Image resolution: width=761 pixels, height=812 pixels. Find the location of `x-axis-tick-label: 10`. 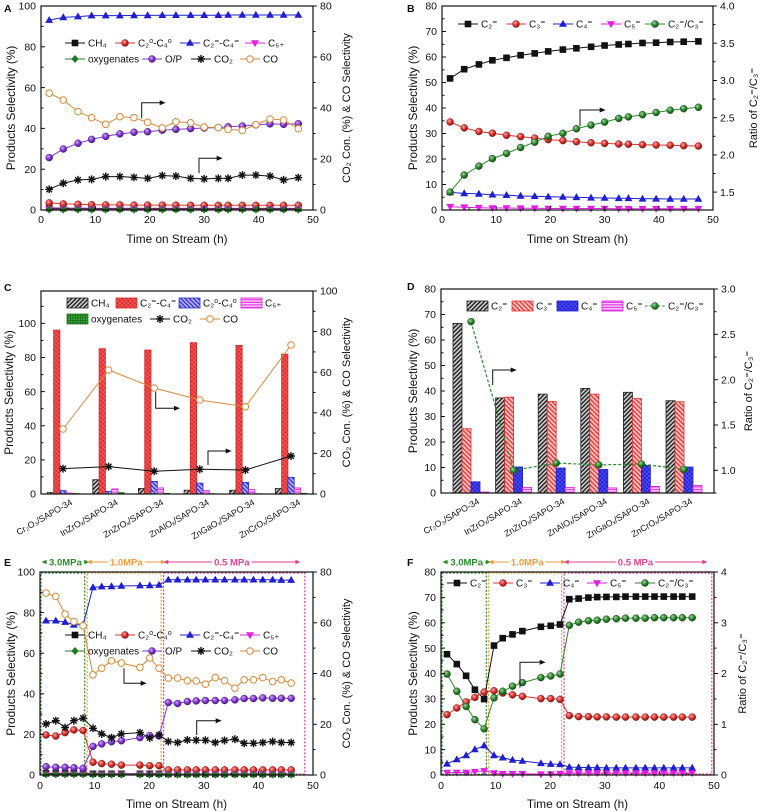

x-axis-tick-label: 10 is located at coordinates (496, 786).